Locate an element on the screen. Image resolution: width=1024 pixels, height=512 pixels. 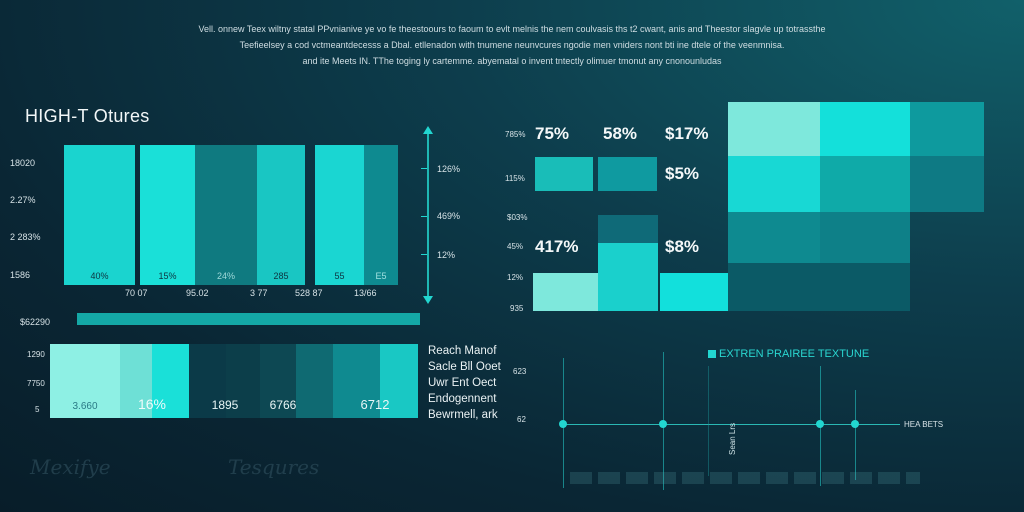
y-label: 45% is located at coordinates (515, 246).